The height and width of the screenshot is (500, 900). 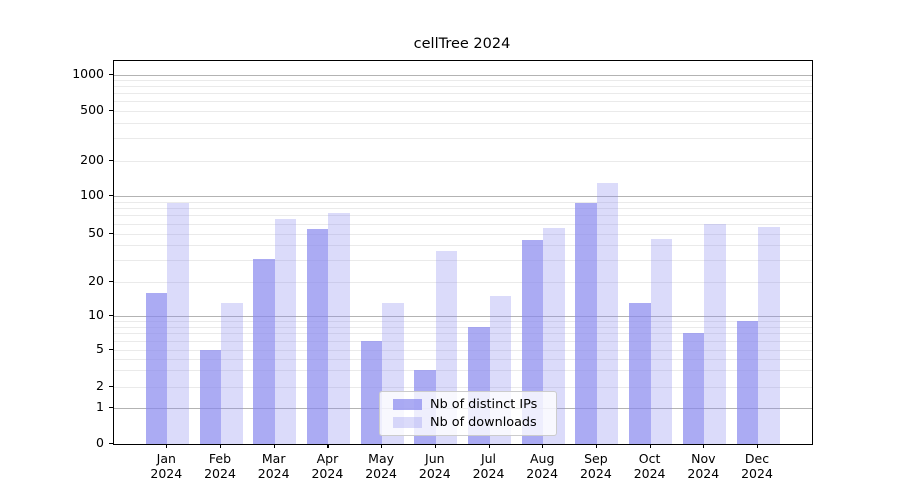 I want to click on bar-downloads-oct, so click(x=661, y=341).